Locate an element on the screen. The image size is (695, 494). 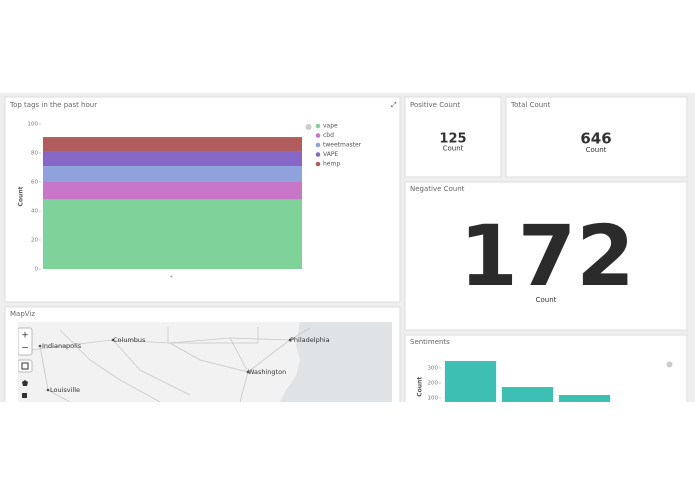
y-tick-label: 80 is located at coordinates (34, 154).